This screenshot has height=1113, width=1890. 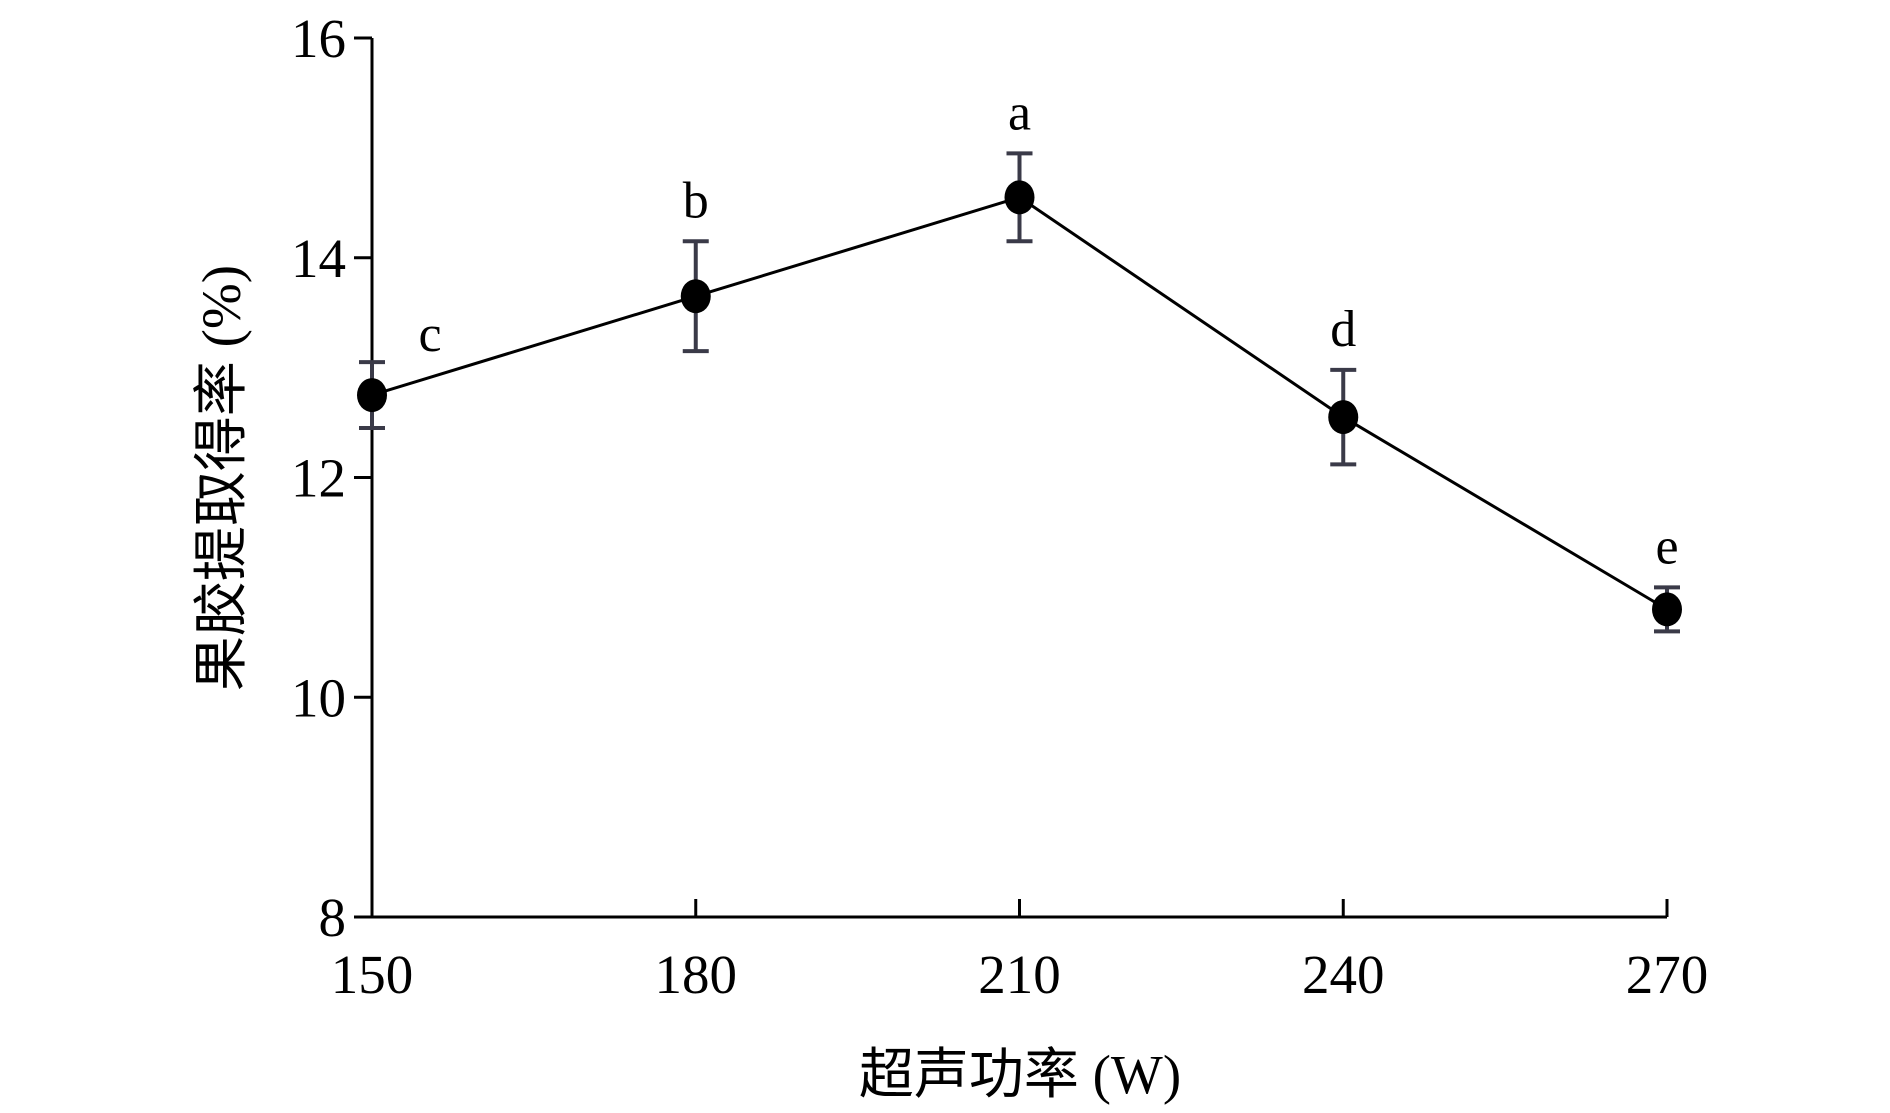 I want to click on y-tick-label: 8, so click(x=333, y=917).